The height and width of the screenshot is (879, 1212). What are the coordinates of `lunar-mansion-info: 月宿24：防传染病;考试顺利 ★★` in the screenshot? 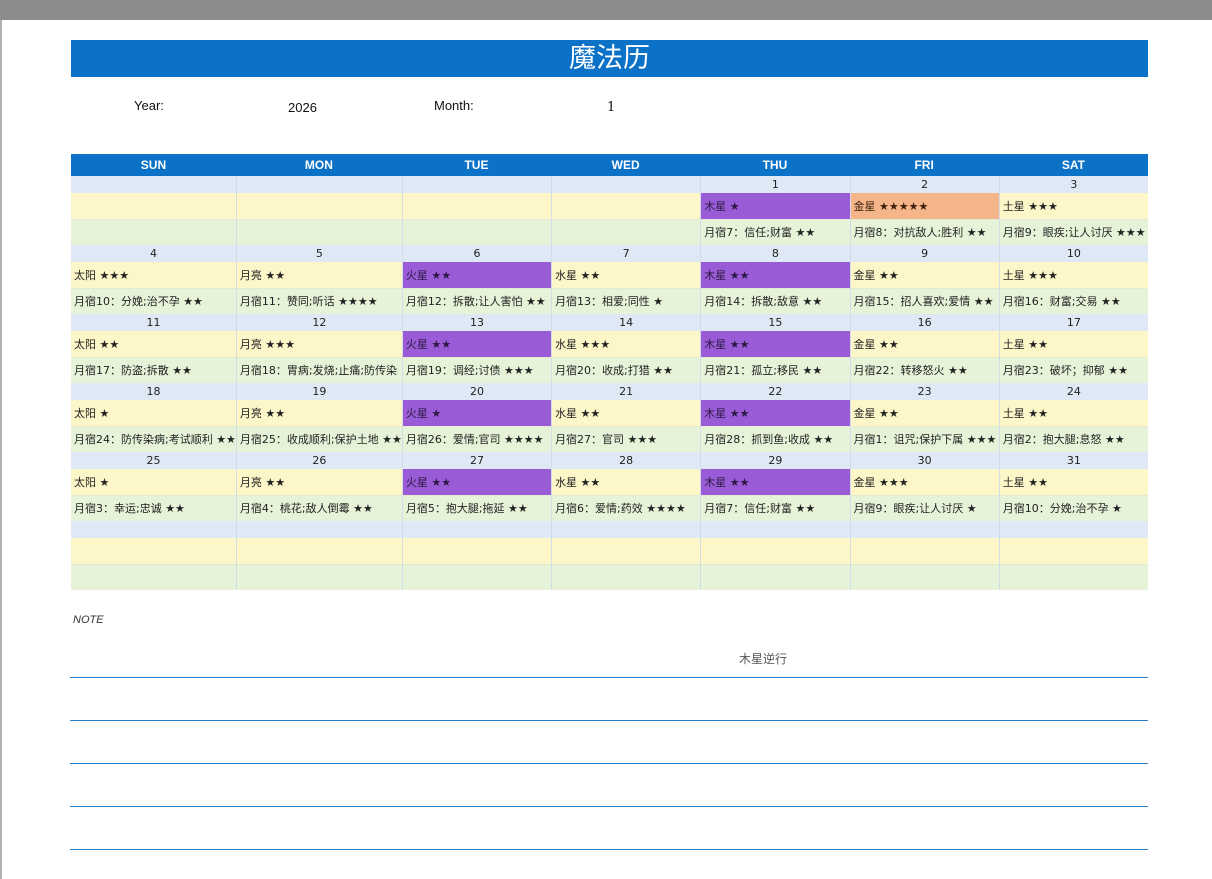 It's located at (153, 439).